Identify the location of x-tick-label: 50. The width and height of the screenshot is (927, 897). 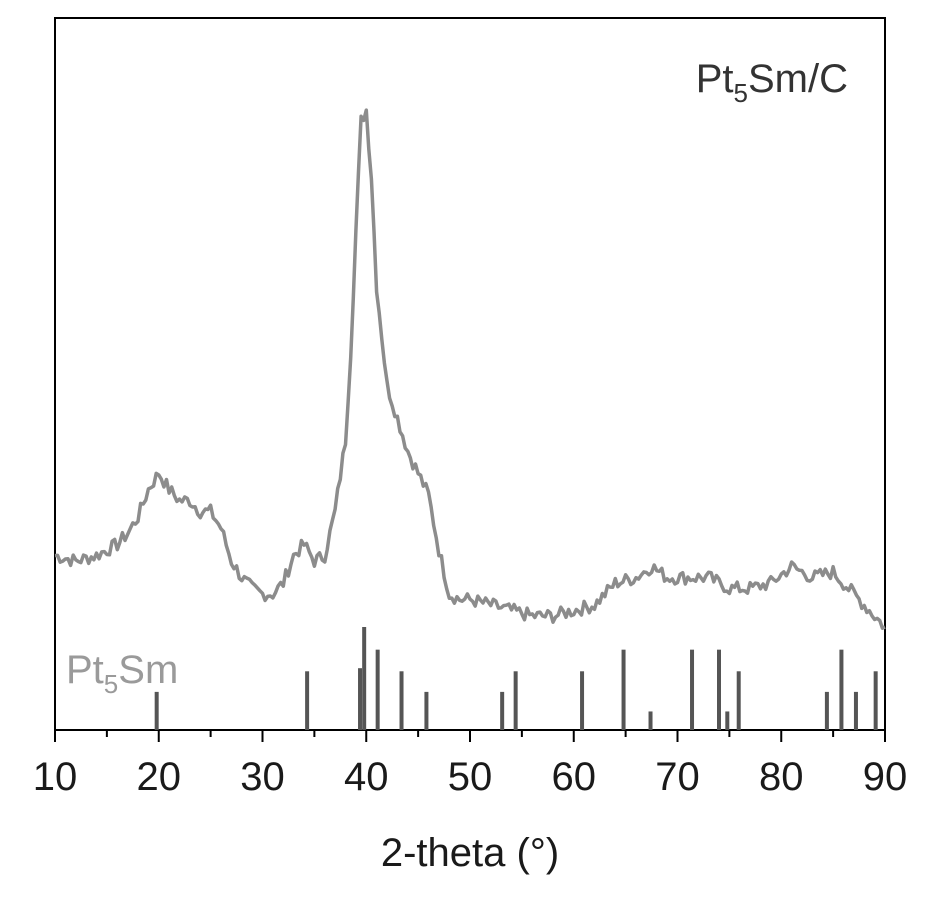
(470, 777).